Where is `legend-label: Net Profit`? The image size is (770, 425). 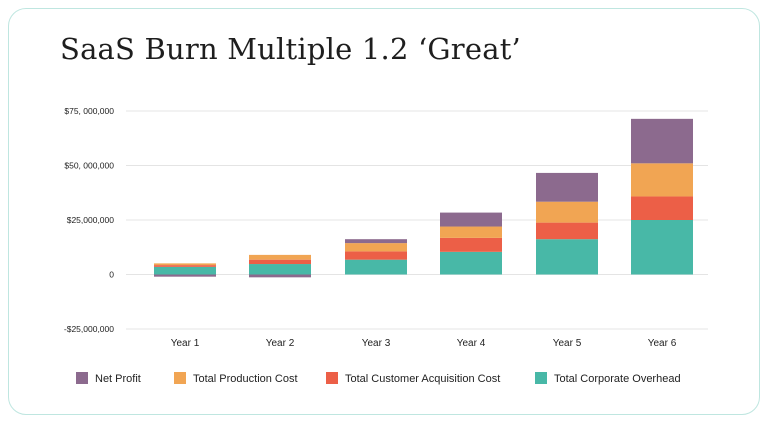 legend-label: Net Profit is located at coordinates (118, 379).